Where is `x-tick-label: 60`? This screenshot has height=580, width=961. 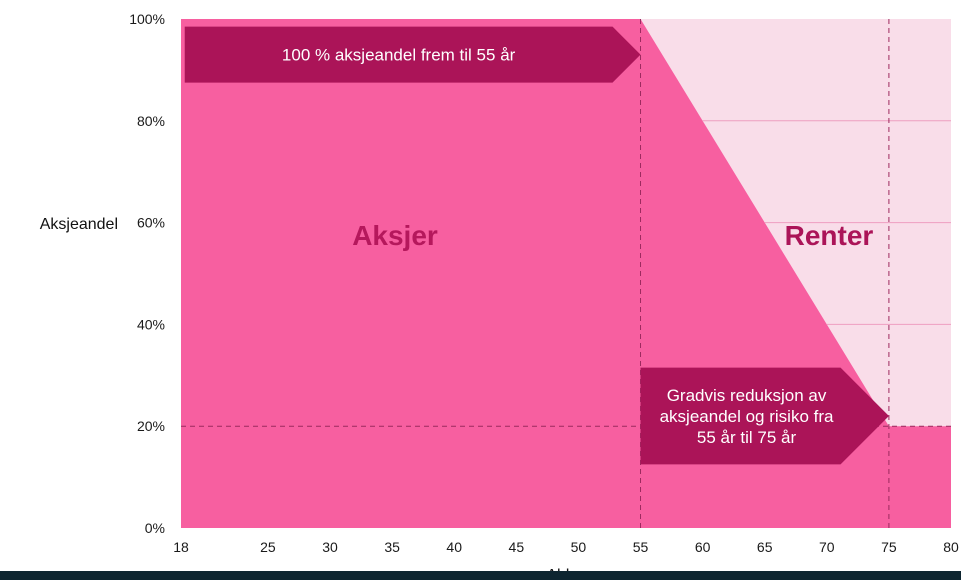
x-tick-label: 60 is located at coordinates (703, 547).